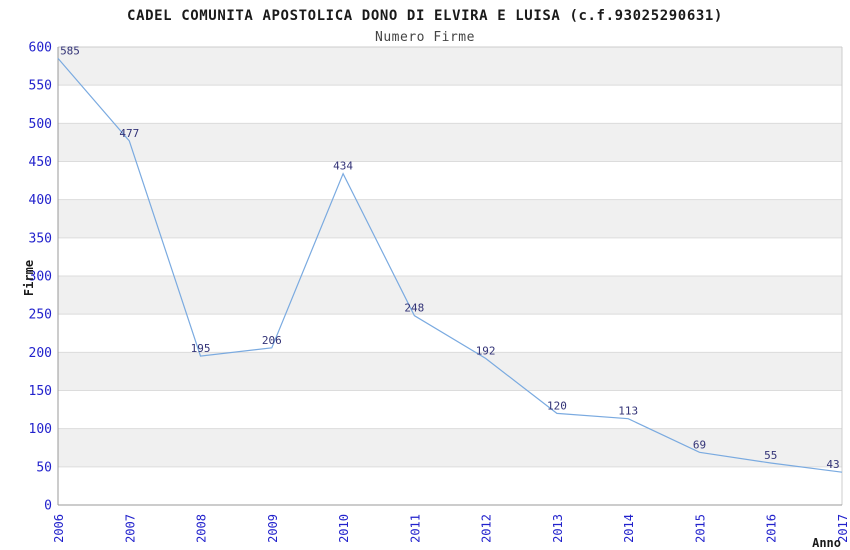  What do you see at coordinates (415, 528) in the screenshot?
I see `x-tick-label: 2011` at bounding box center [415, 528].